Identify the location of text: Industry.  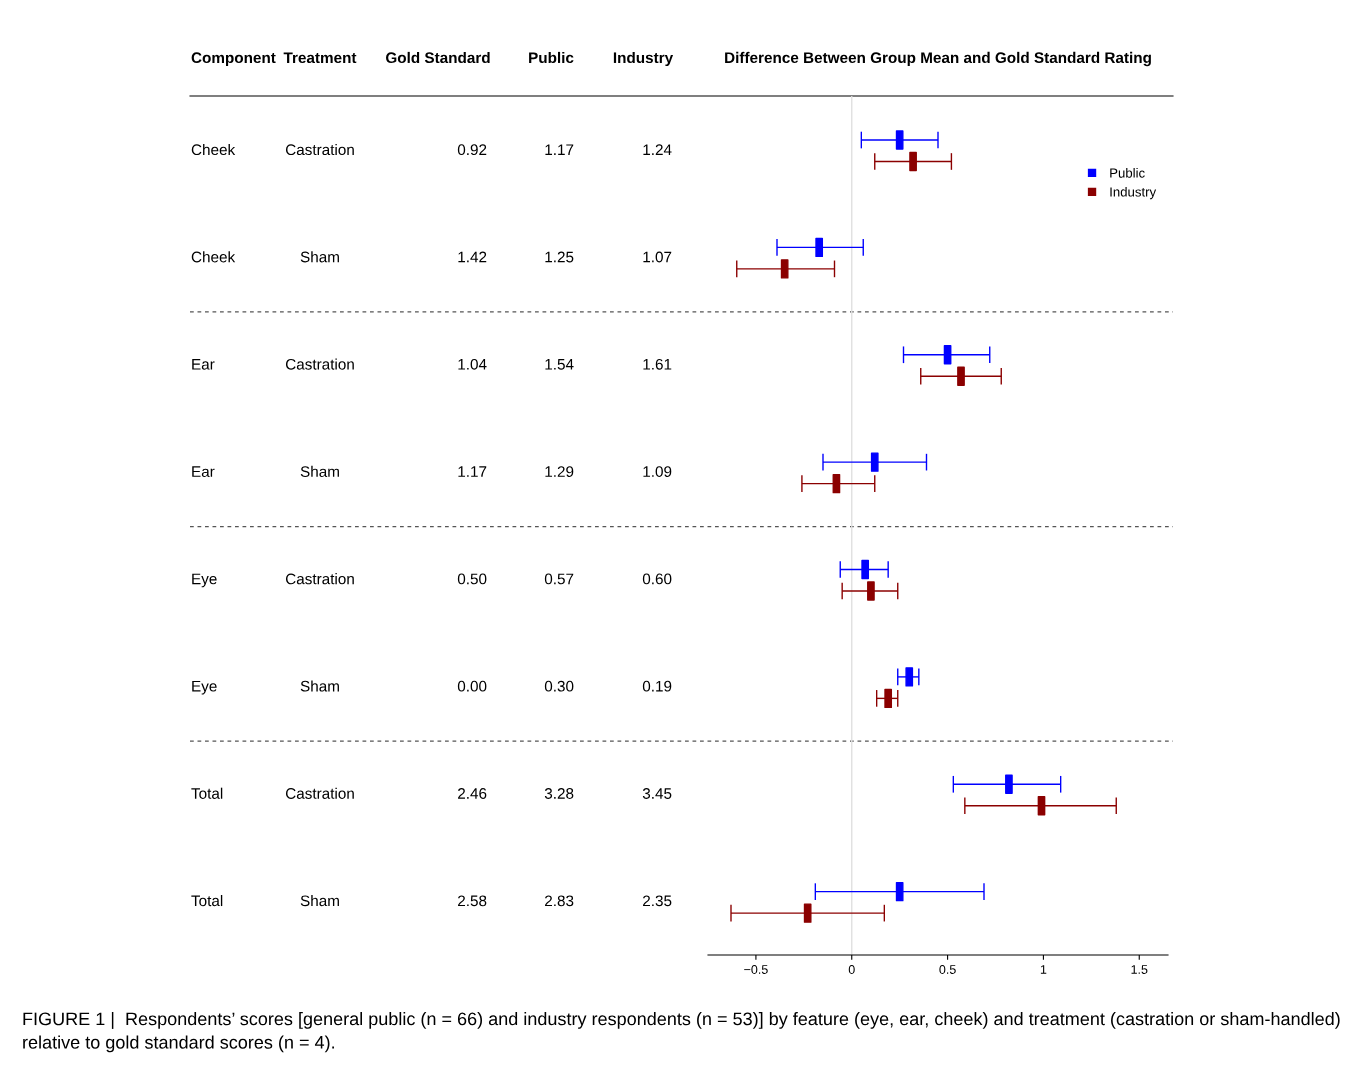
(643, 59).